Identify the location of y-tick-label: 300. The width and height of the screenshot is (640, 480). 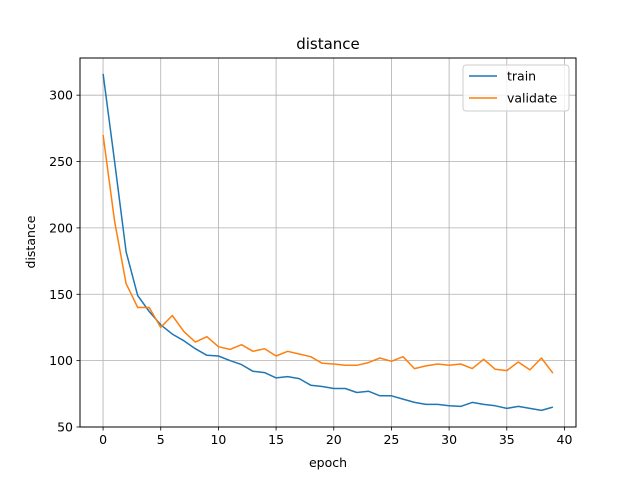
(61, 95).